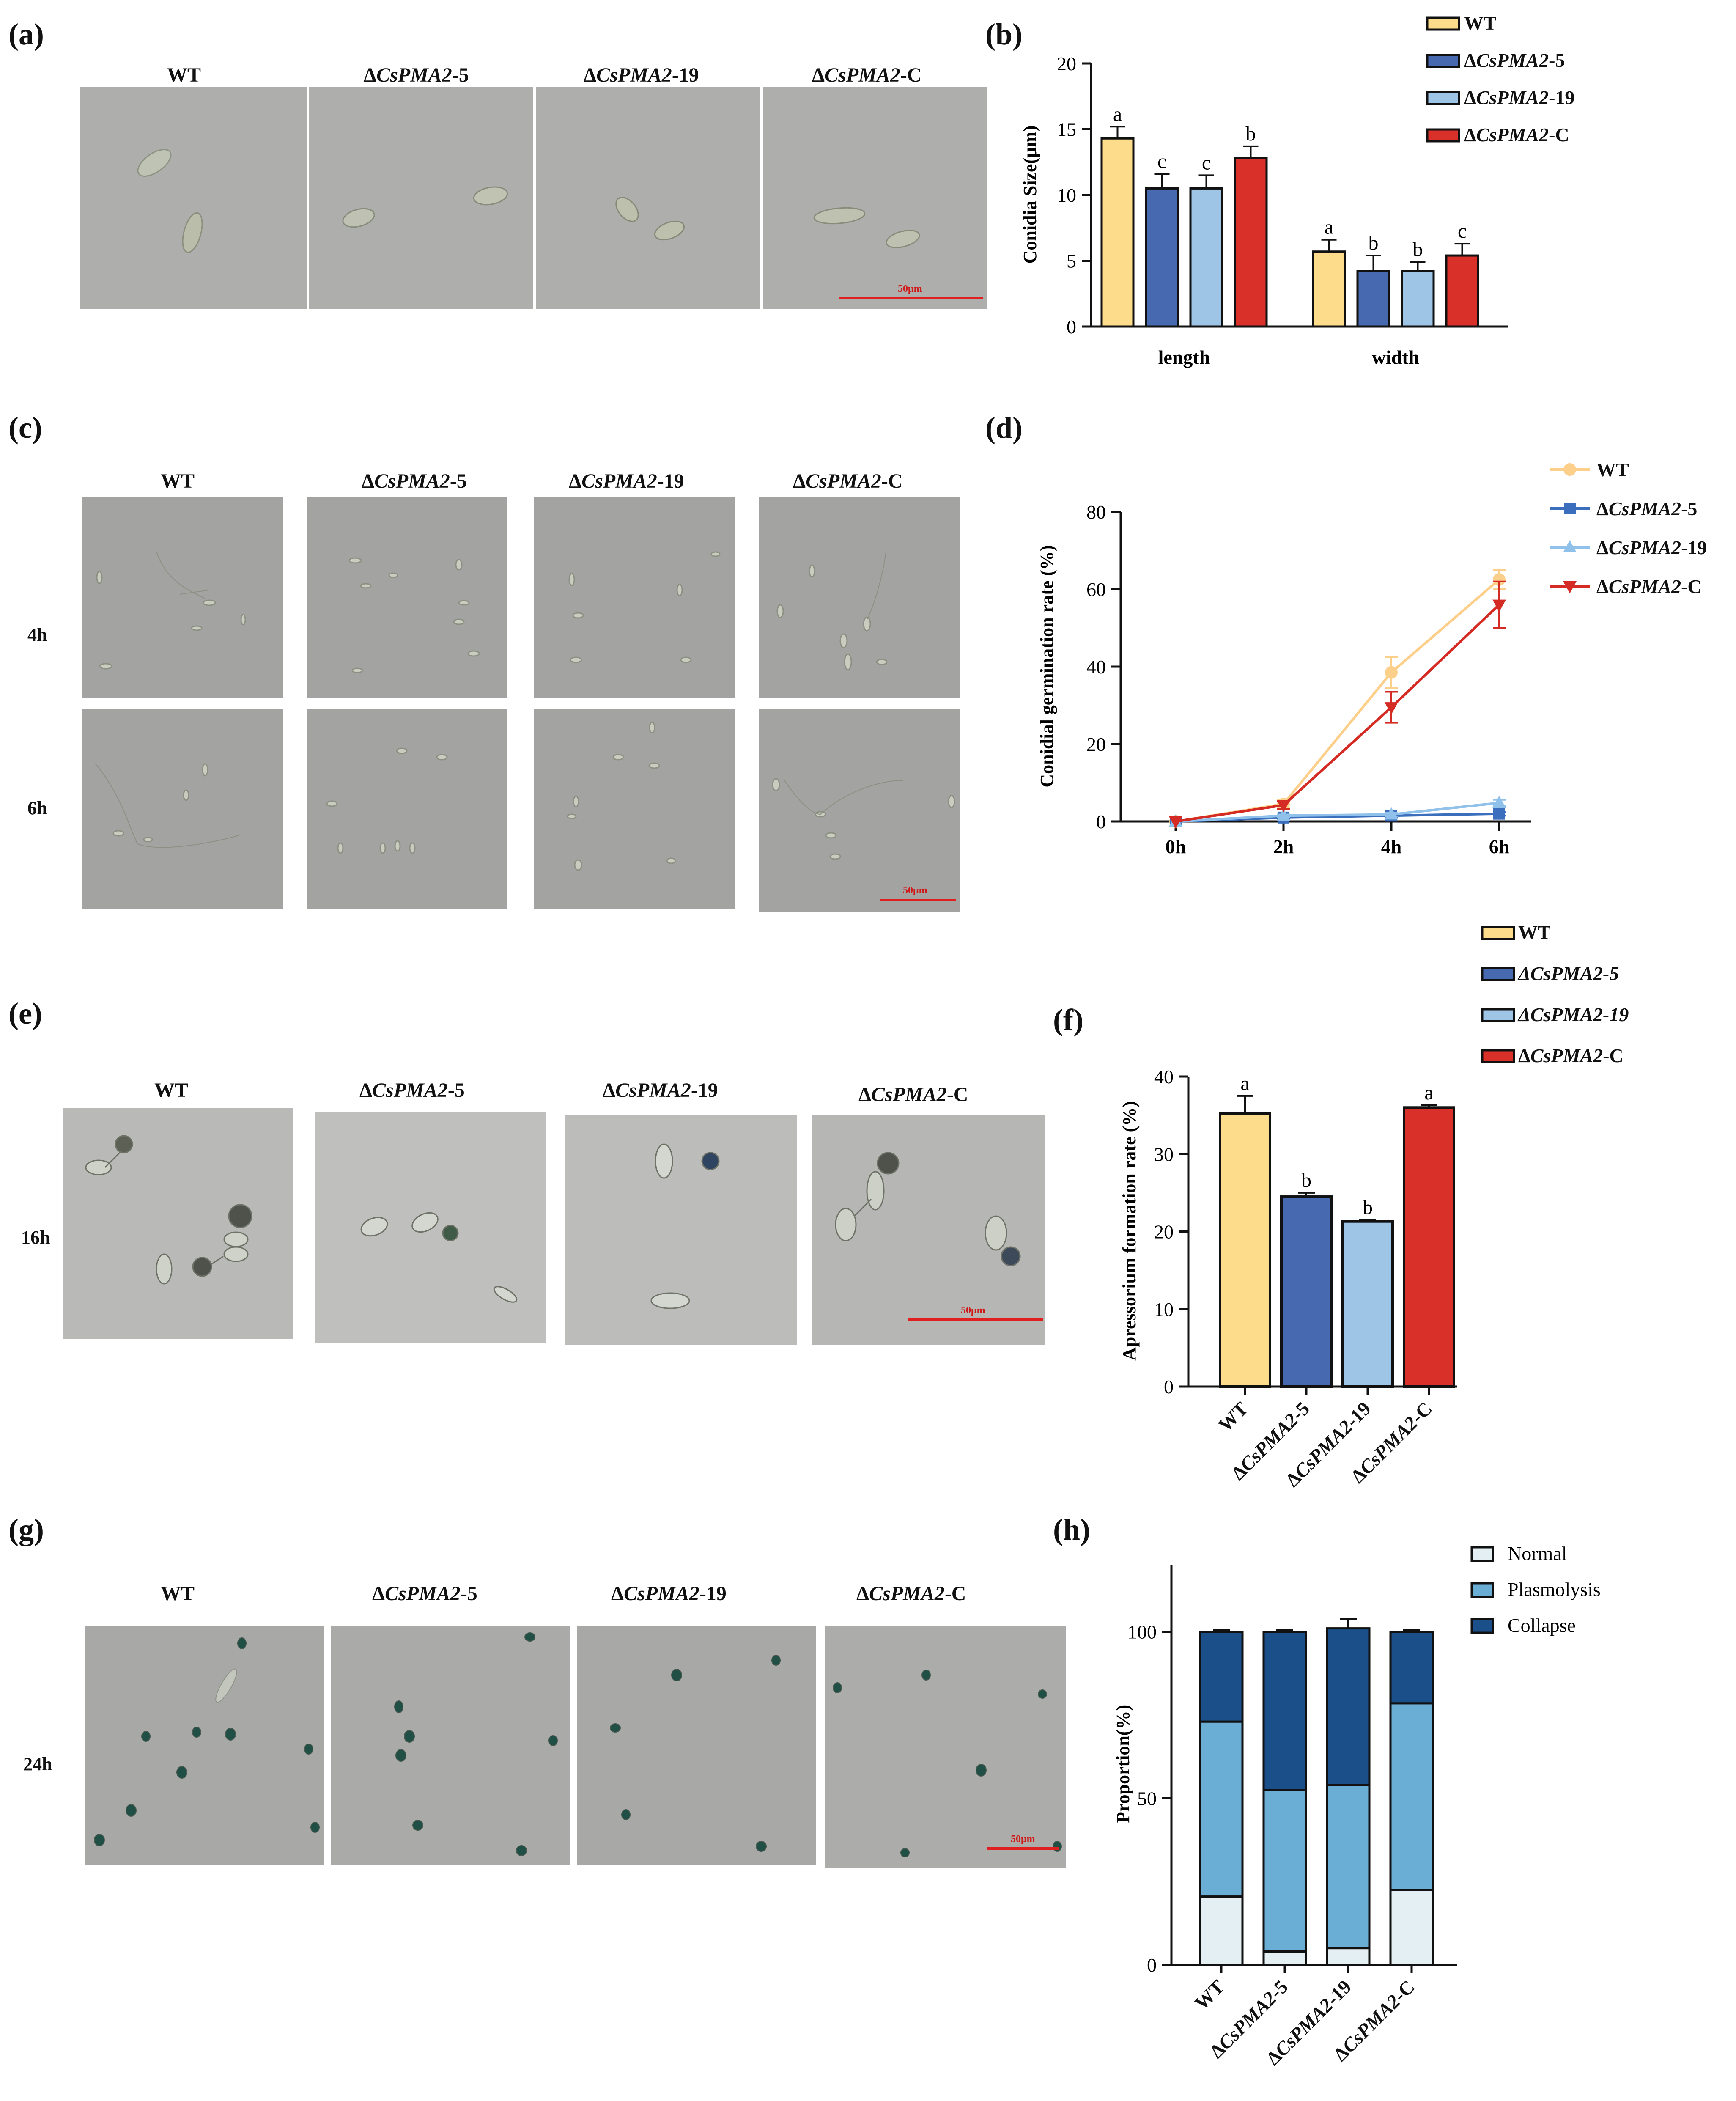 This screenshot has width=1736, height=2101. Describe the element at coordinates (1147, 1798) in the screenshot. I see `h-ytick-label: 50` at that location.